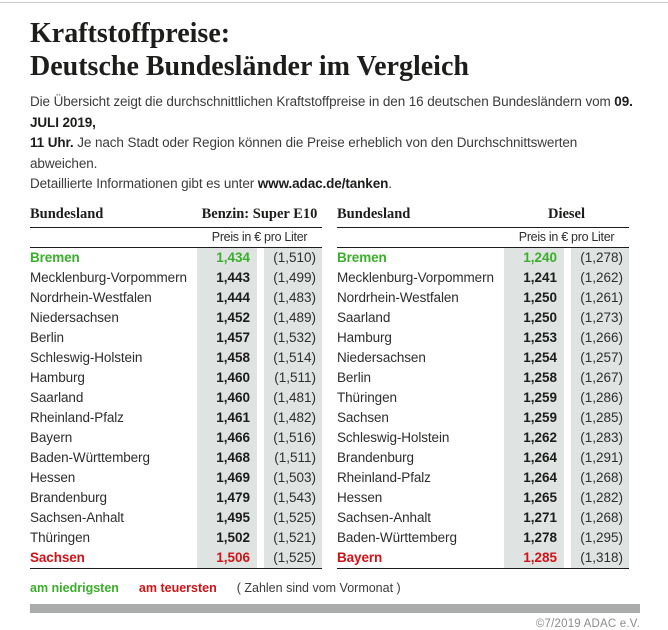 The width and height of the screenshot is (668, 630). What do you see at coordinates (534, 557) in the screenshot?
I see `current-price: 1,285` at bounding box center [534, 557].